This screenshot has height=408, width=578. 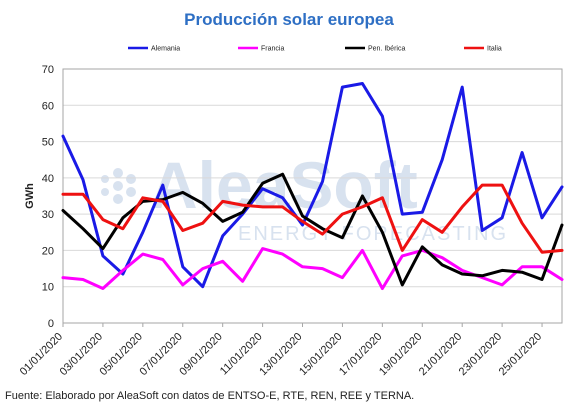 What do you see at coordinates (48, 106) in the screenshot?
I see `y-tick-label: 60` at bounding box center [48, 106].